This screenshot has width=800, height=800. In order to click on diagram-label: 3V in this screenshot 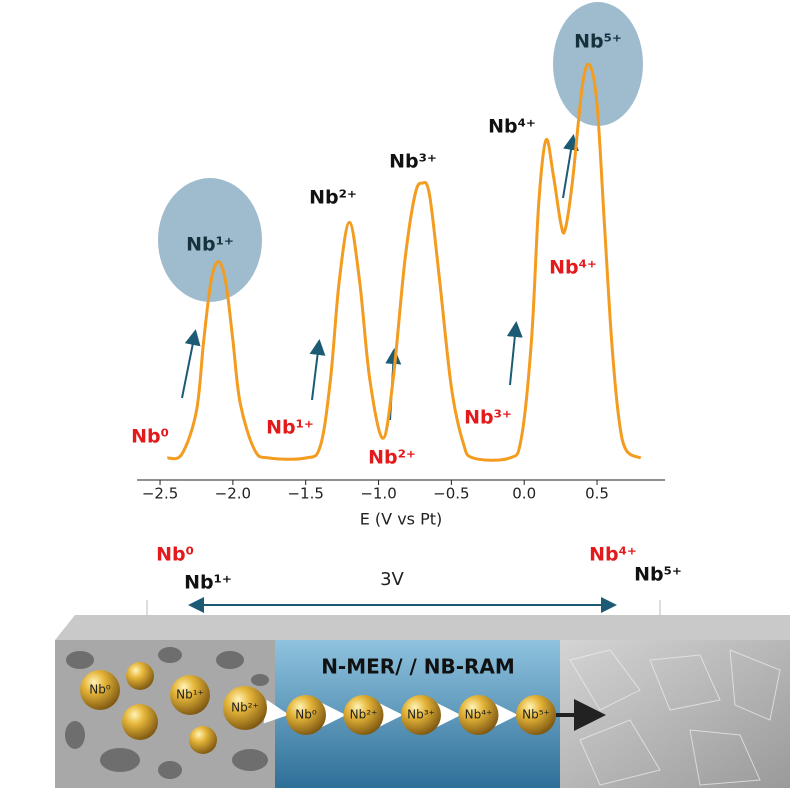, I will do `click(392, 579)`.